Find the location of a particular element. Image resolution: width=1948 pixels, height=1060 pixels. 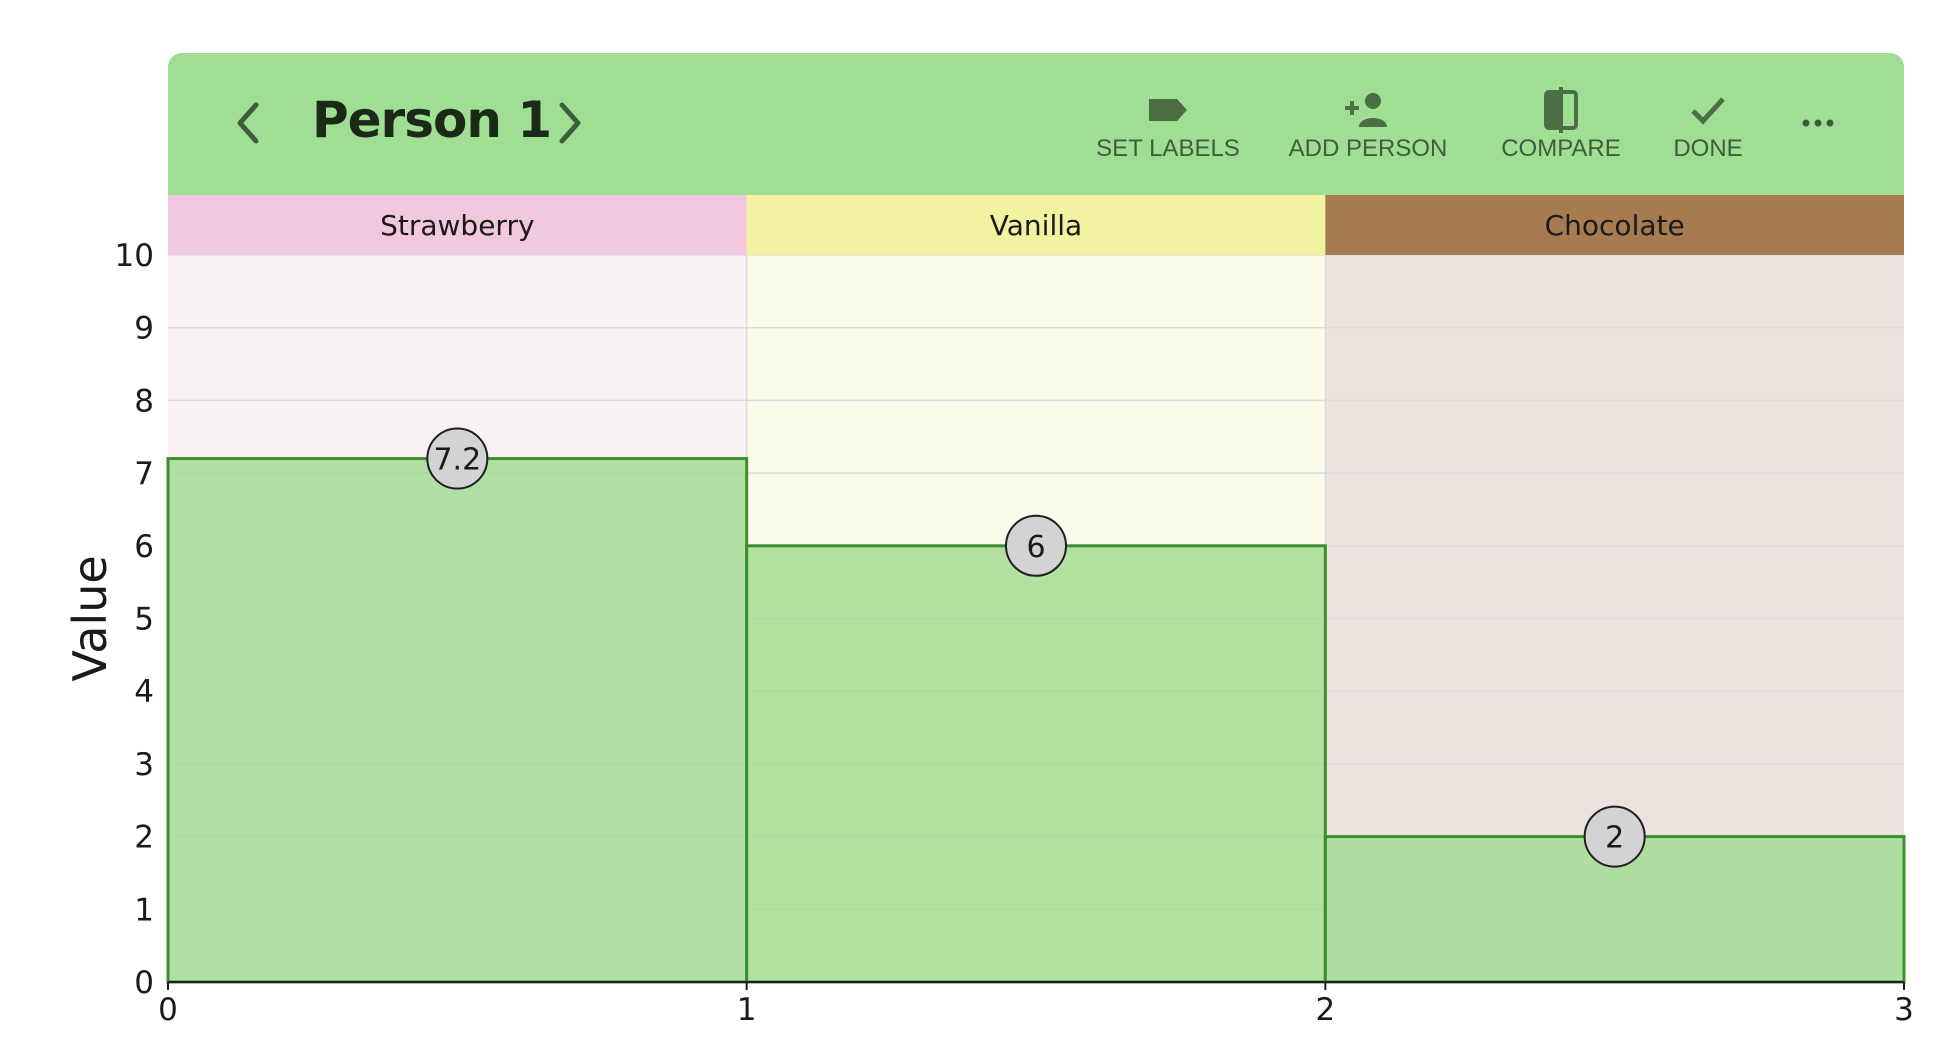

y-axis-label: Value is located at coordinates (90, 618).